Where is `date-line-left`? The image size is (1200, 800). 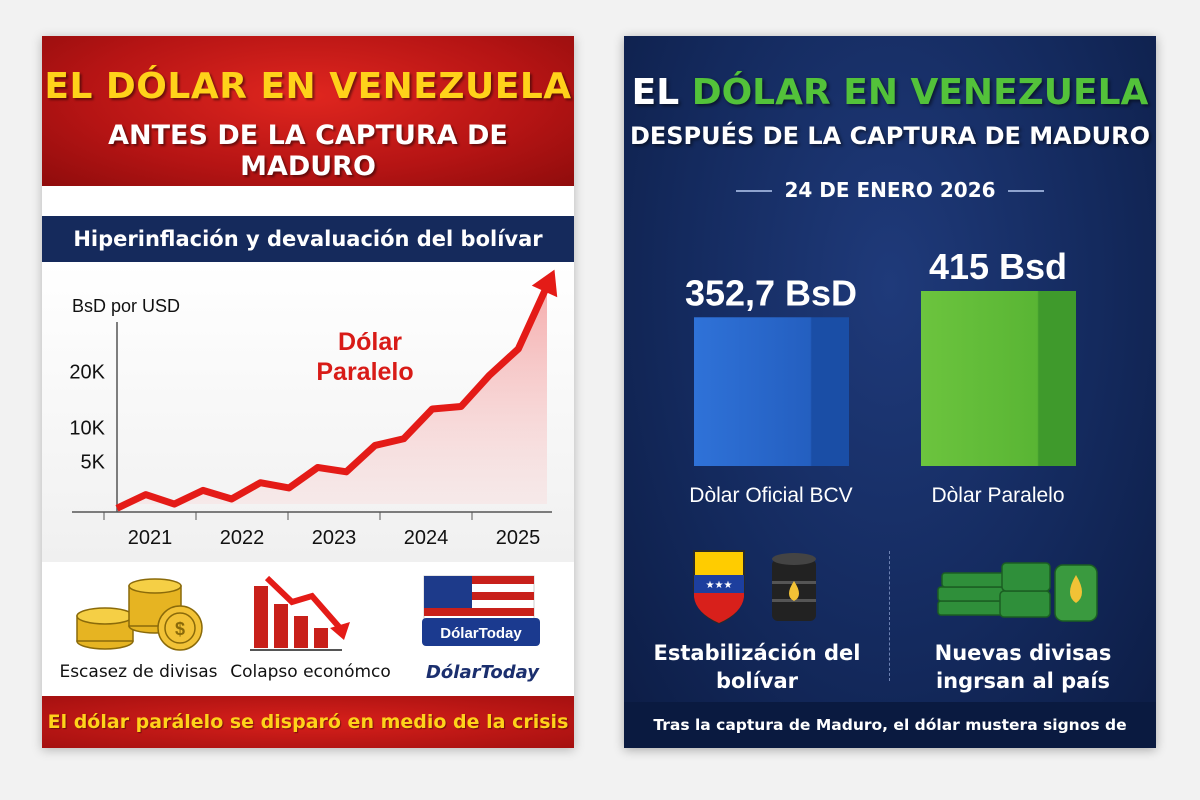 date-line-left is located at coordinates (754, 191).